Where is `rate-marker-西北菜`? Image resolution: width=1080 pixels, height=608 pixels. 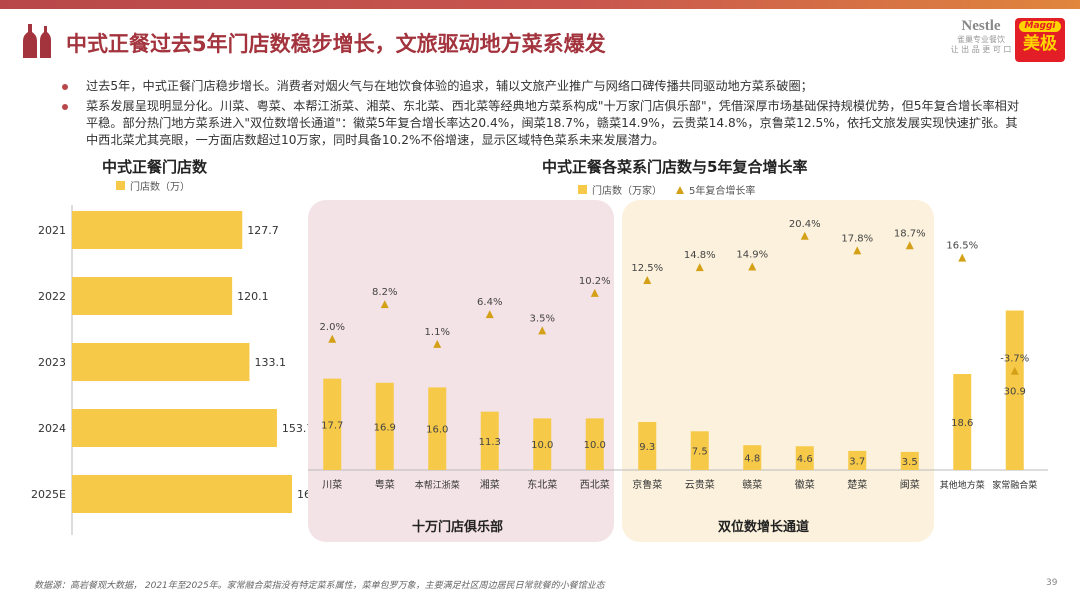
rate-marker-西北菜 is located at coordinates (594, 292).